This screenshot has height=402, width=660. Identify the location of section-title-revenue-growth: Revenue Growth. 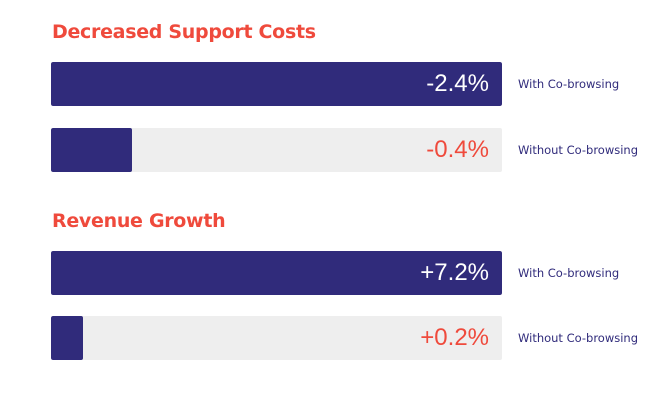
(139, 221).